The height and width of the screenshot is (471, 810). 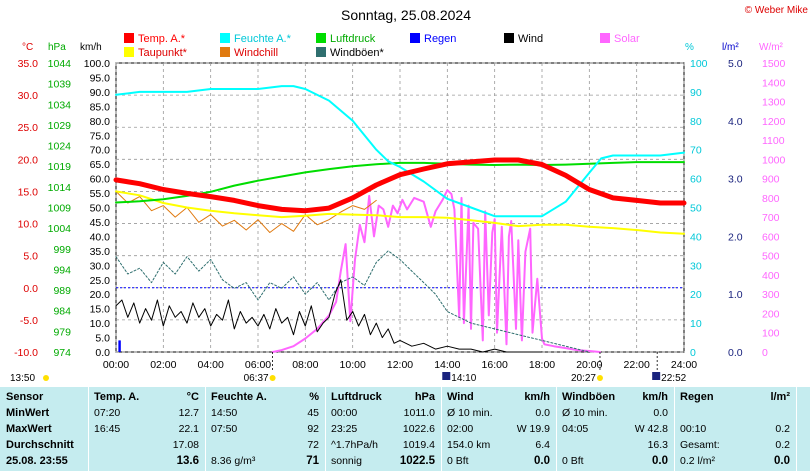 What do you see at coordinates (28, 128) in the screenshot?
I see `temp-tick-label: 25.0` at bounding box center [28, 128].